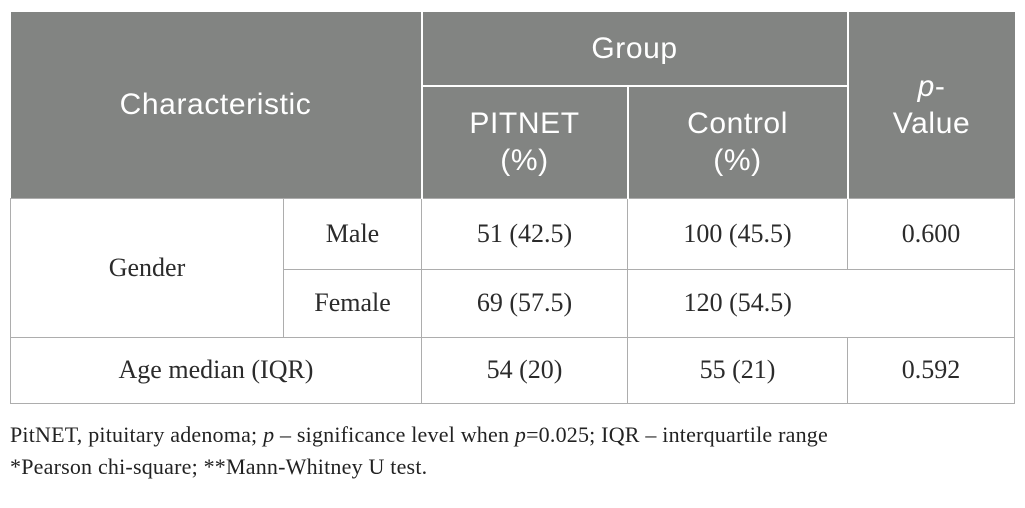 This screenshot has height=508, width=1025. Describe the element at coordinates (525, 303) in the screenshot. I see `cell-female-pitnet: 69 (57.5)` at that location.